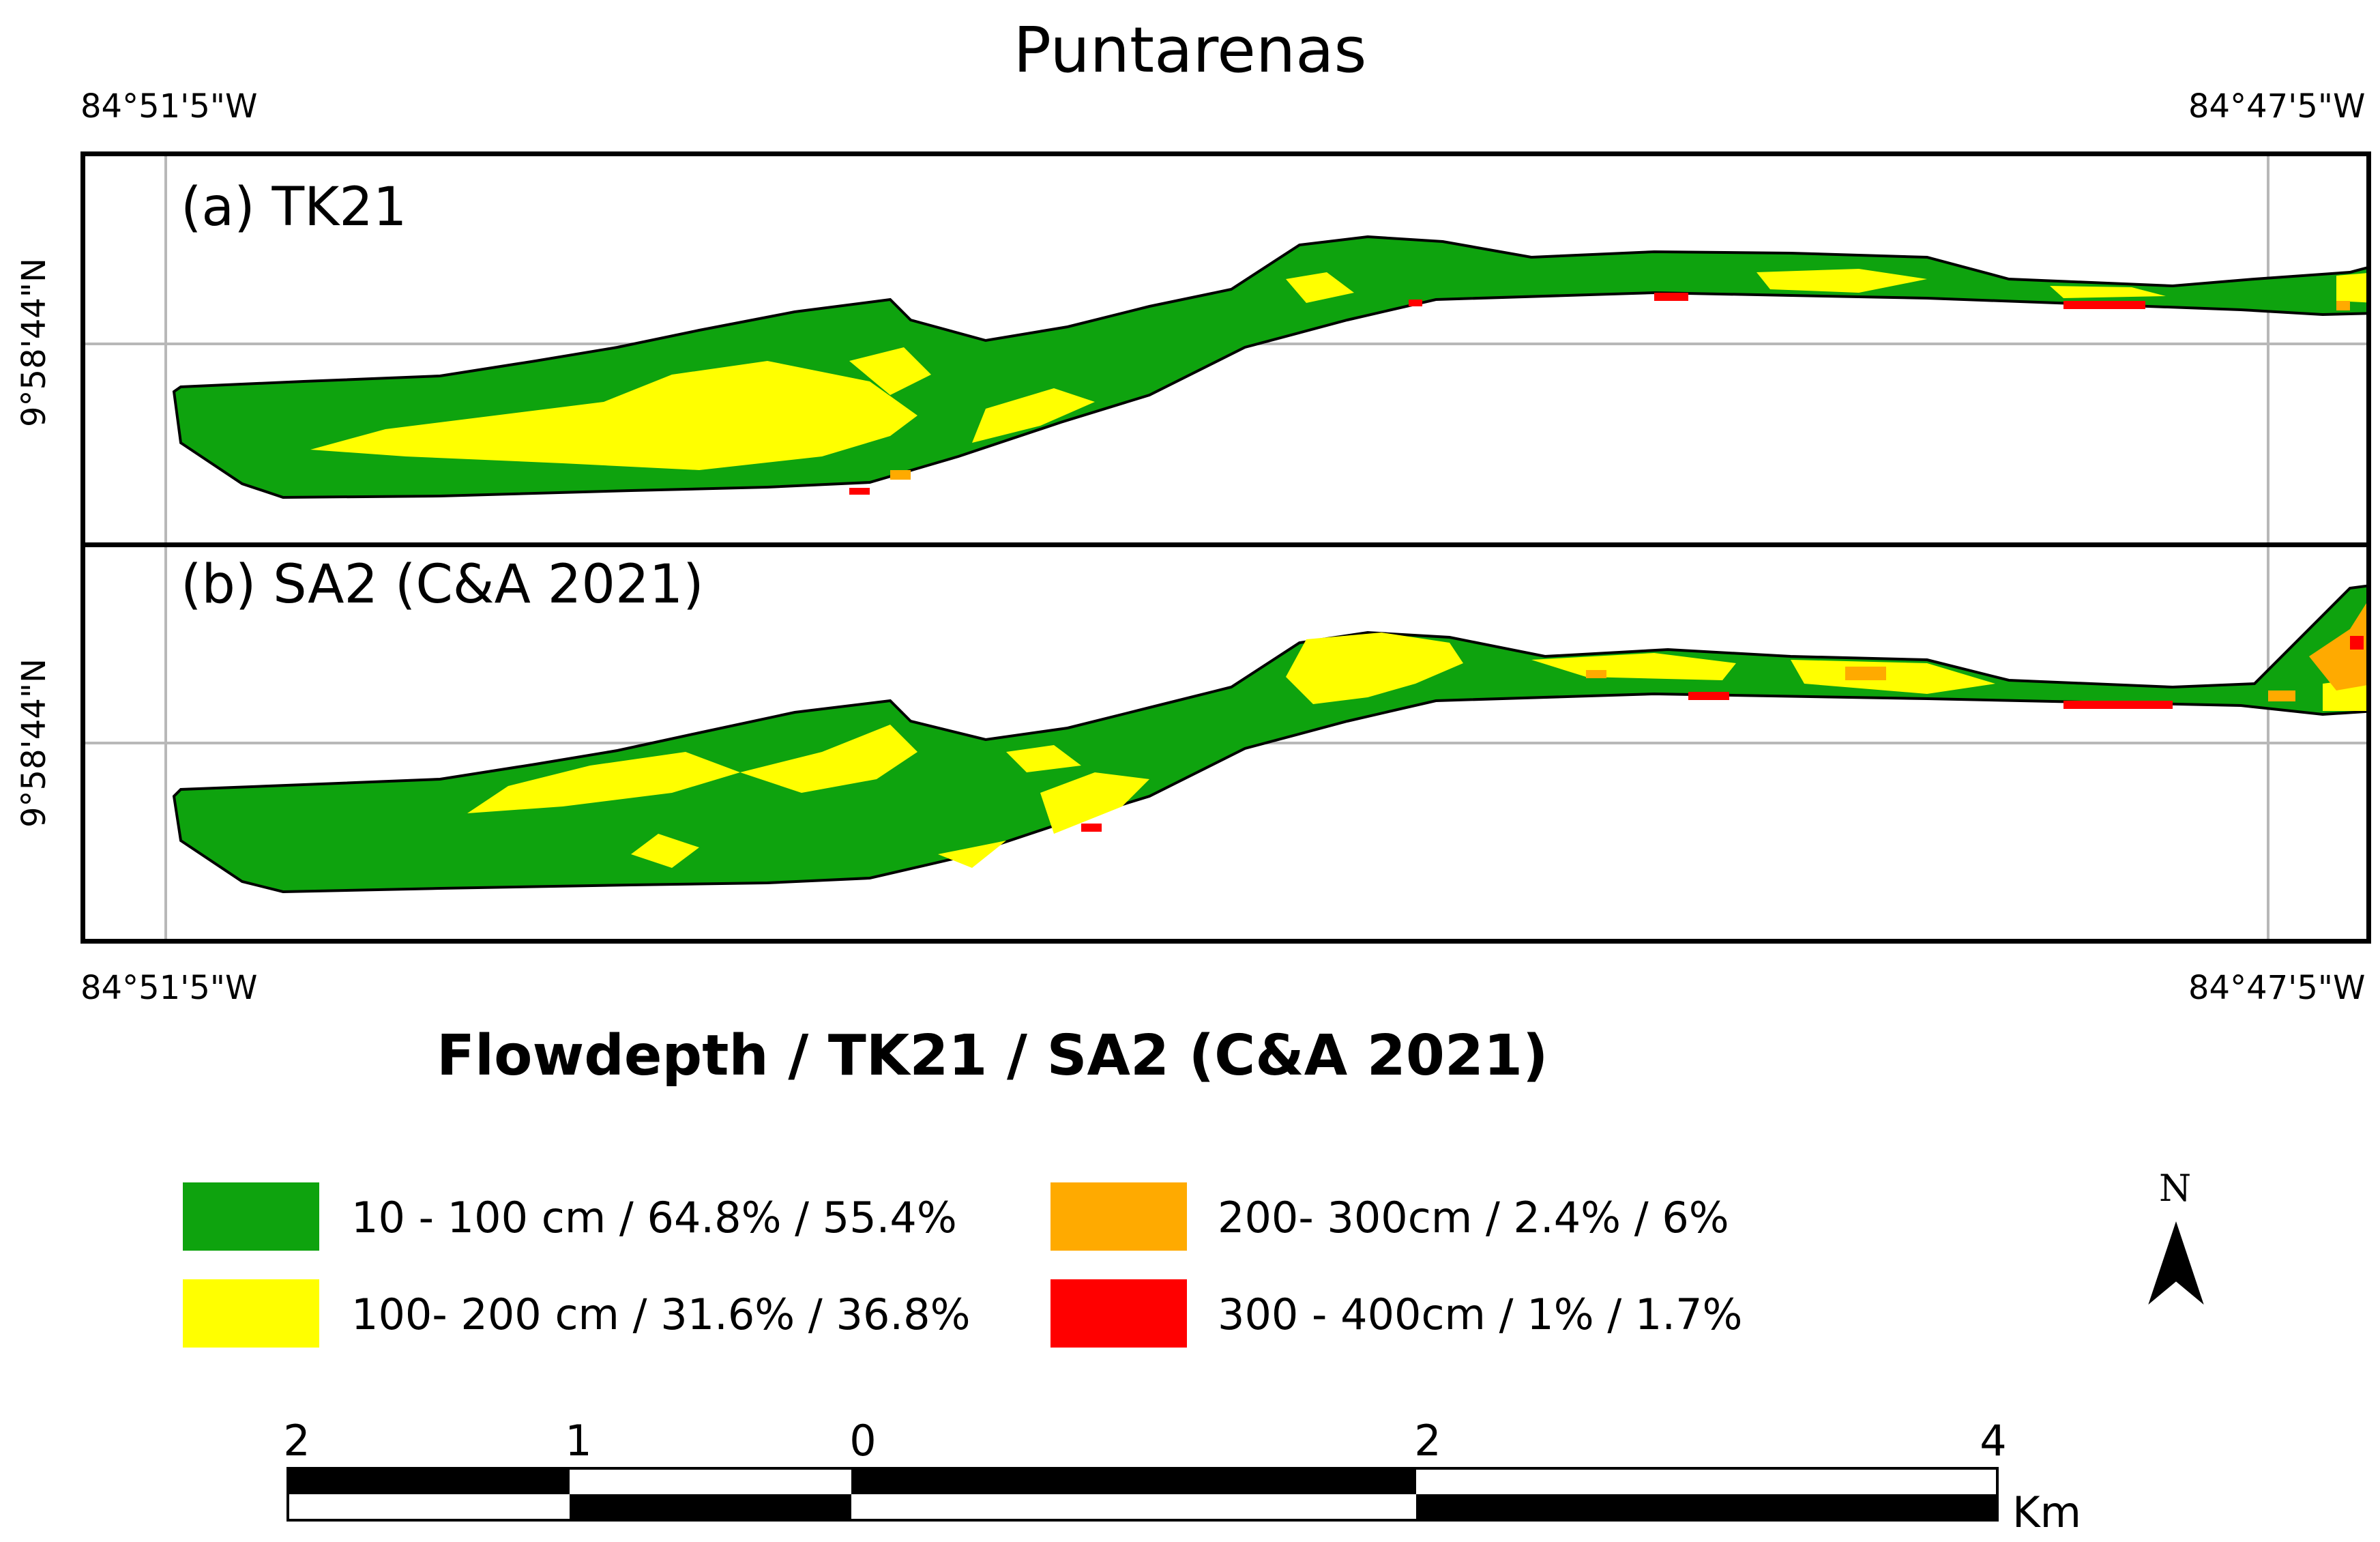  Describe the element at coordinates (1722, 734) in the screenshot. I see `flowdepth-300-400-patches-b` at that location.